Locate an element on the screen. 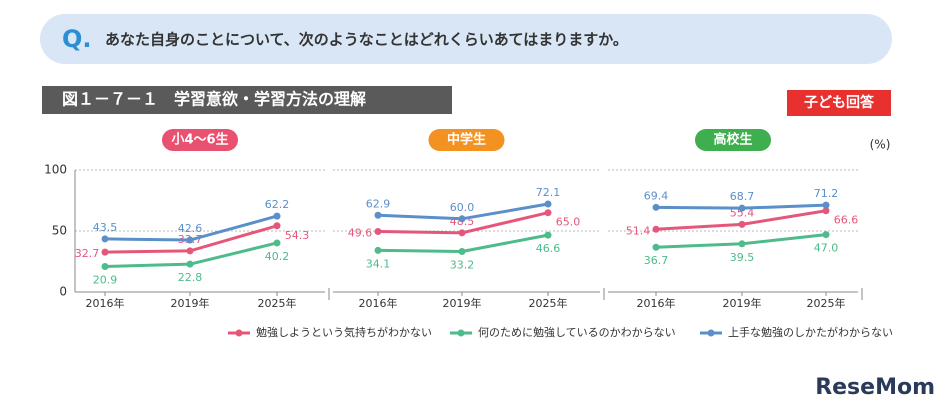  y-tick-label: 50 is located at coordinates (59, 231).